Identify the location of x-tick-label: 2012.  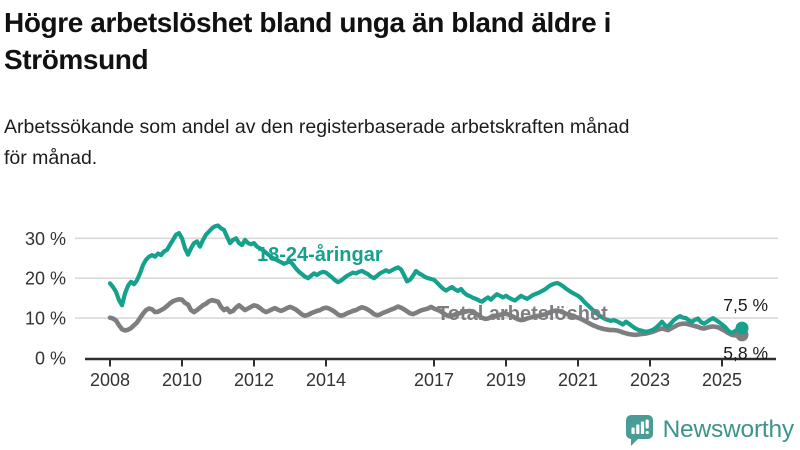
(254, 380).